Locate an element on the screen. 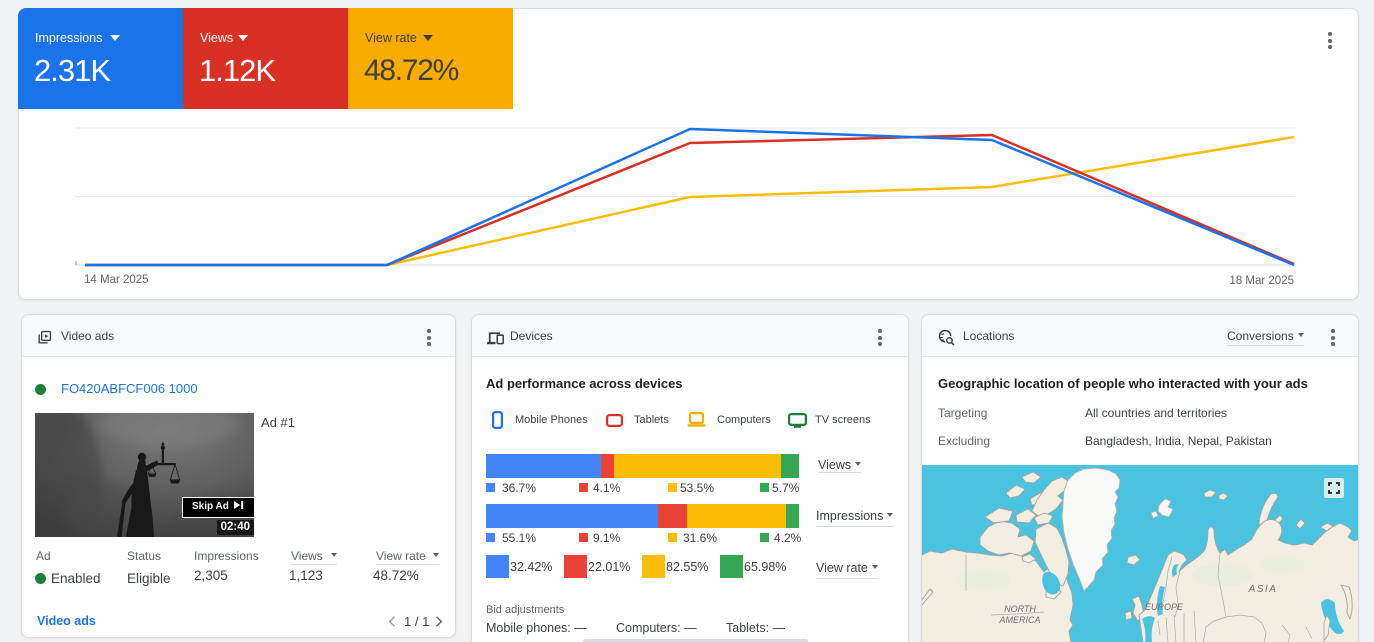  svg-text: 14 Mar 2025 is located at coordinates (116, 280).